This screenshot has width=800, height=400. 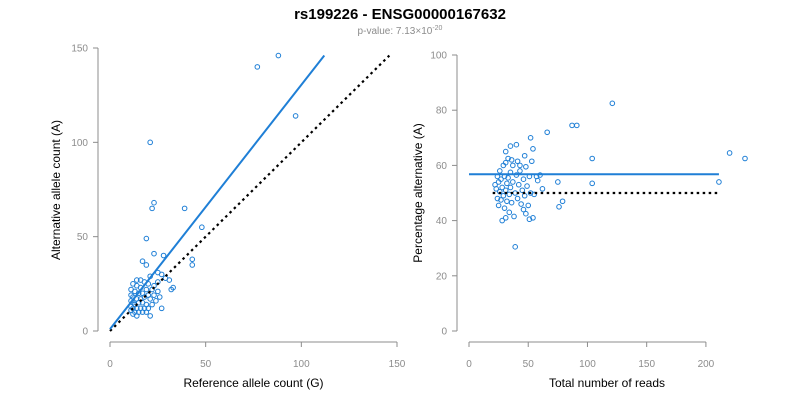 I want to click on y-tick-label: 60, so click(x=442, y=166).